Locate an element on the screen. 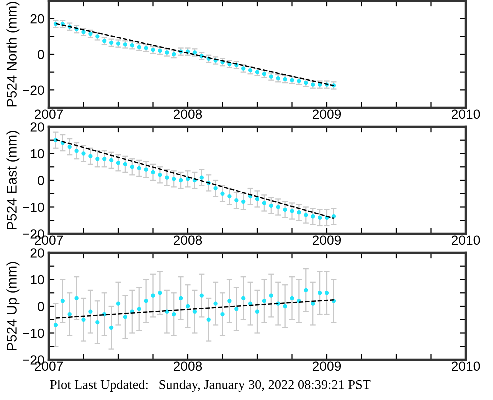 Image resolution: width=493 pixels, height=400 pixels. y-axis-title: P524 East (mm) is located at coordinates (13, 180).